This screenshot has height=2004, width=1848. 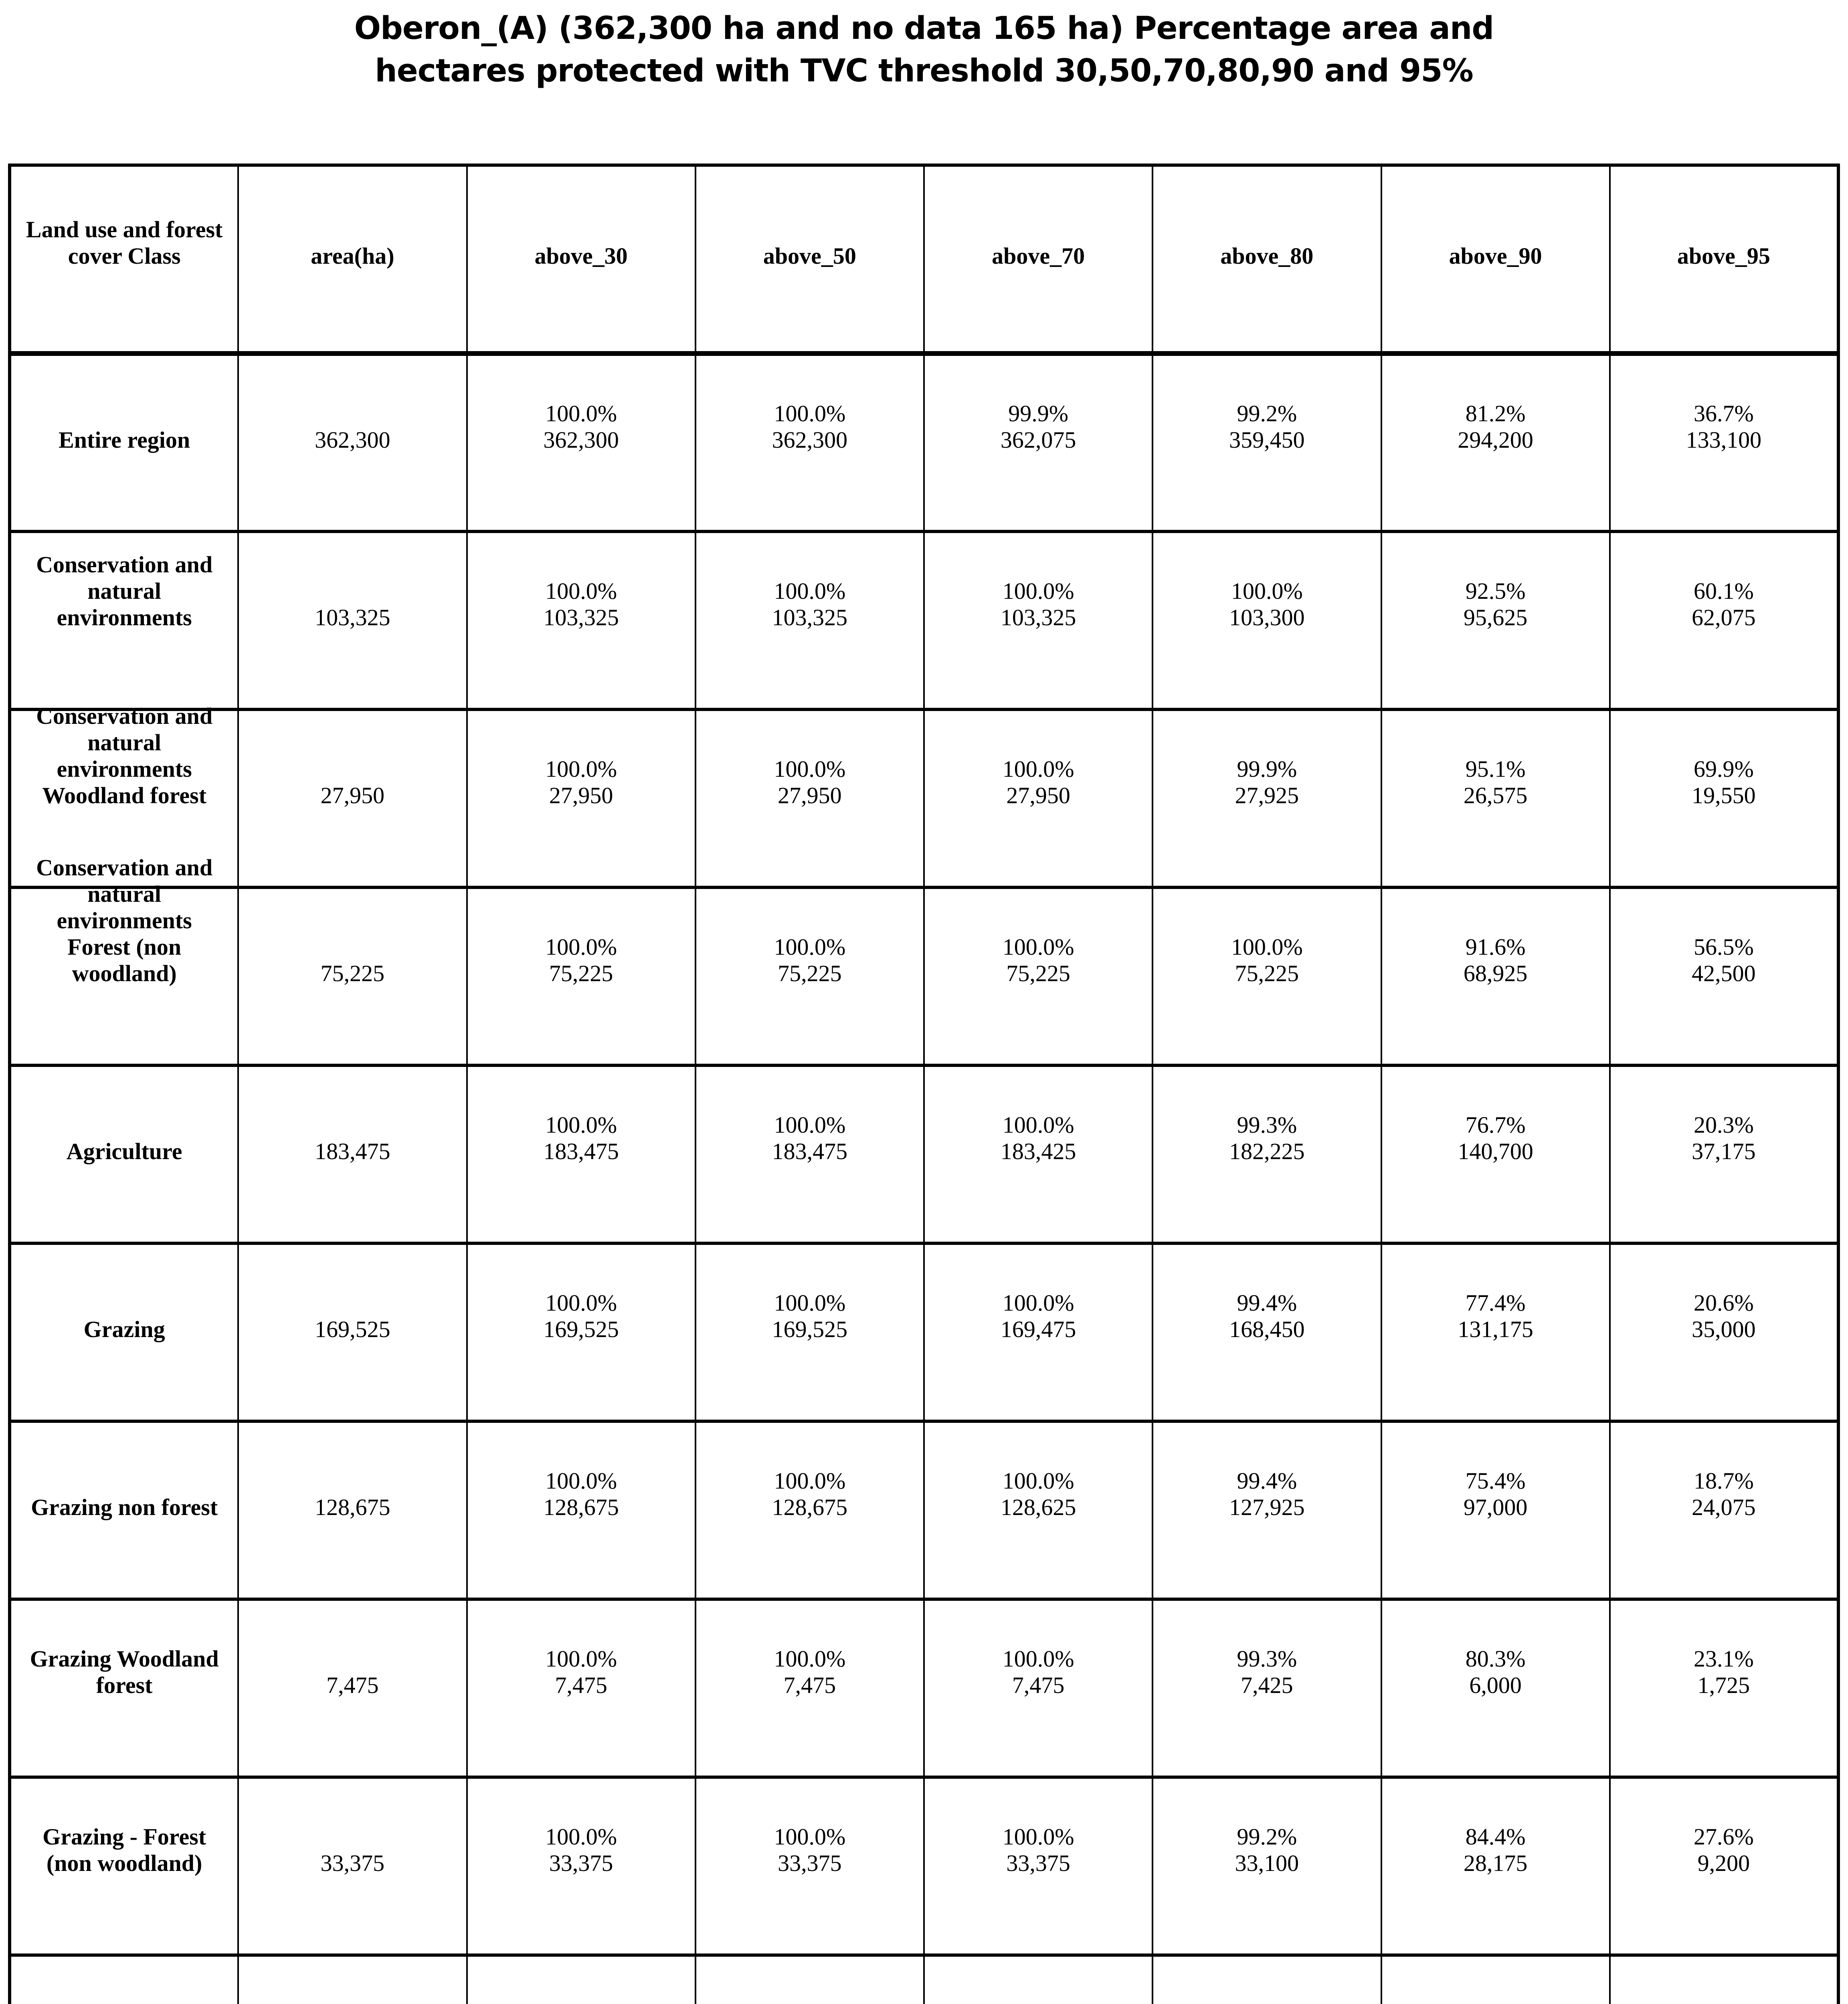 What do you see at coordinates (1038, 1329) in the screenshot?
I see `hectares-value: 169,475` at bounding box center [1038, 1329].